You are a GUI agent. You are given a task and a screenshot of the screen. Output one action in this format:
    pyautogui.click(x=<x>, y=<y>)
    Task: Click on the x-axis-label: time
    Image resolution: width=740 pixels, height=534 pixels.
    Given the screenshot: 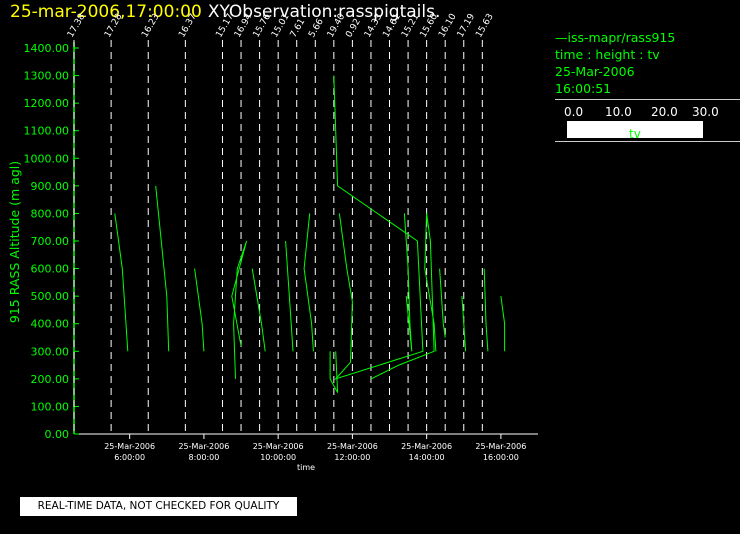 What is the action you would take?
    pyautogui.click(x=306, y=467)
    